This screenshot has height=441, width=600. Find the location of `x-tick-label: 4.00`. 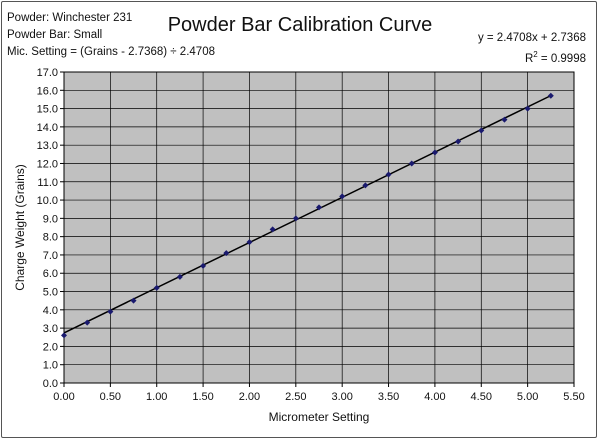

x-tick-label: 4.00 is located at coordinates (434, 397).